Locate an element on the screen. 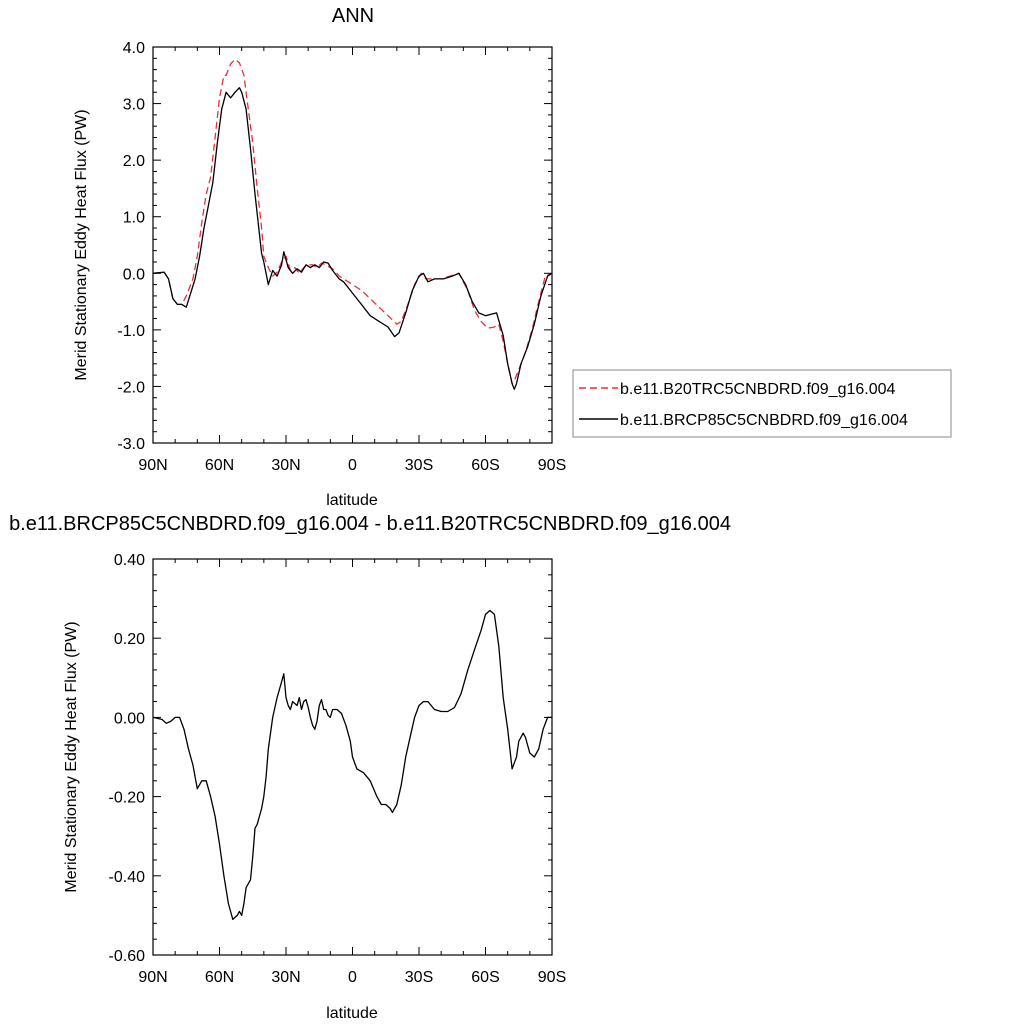  legend-box is located at coordinates (762, 403).